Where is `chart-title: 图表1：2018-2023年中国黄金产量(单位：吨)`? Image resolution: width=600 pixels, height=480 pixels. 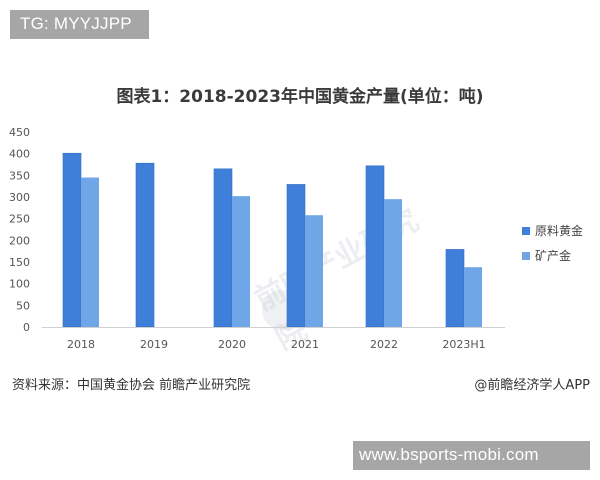 chart-title: 图表1：2018-2023年中国黄金产量(单位：吨) is located at coordinates (300, 97).